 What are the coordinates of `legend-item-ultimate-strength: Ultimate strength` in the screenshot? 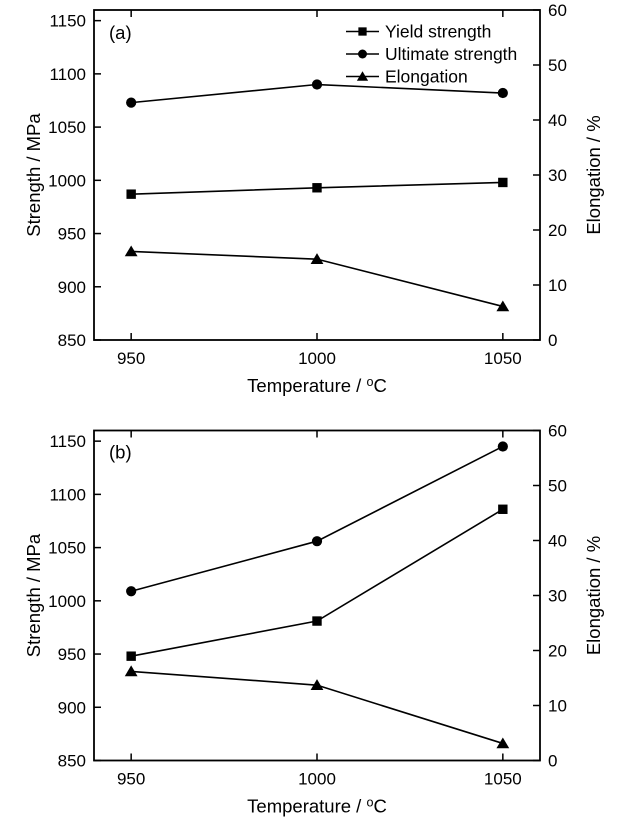 It's located at (431, 54).